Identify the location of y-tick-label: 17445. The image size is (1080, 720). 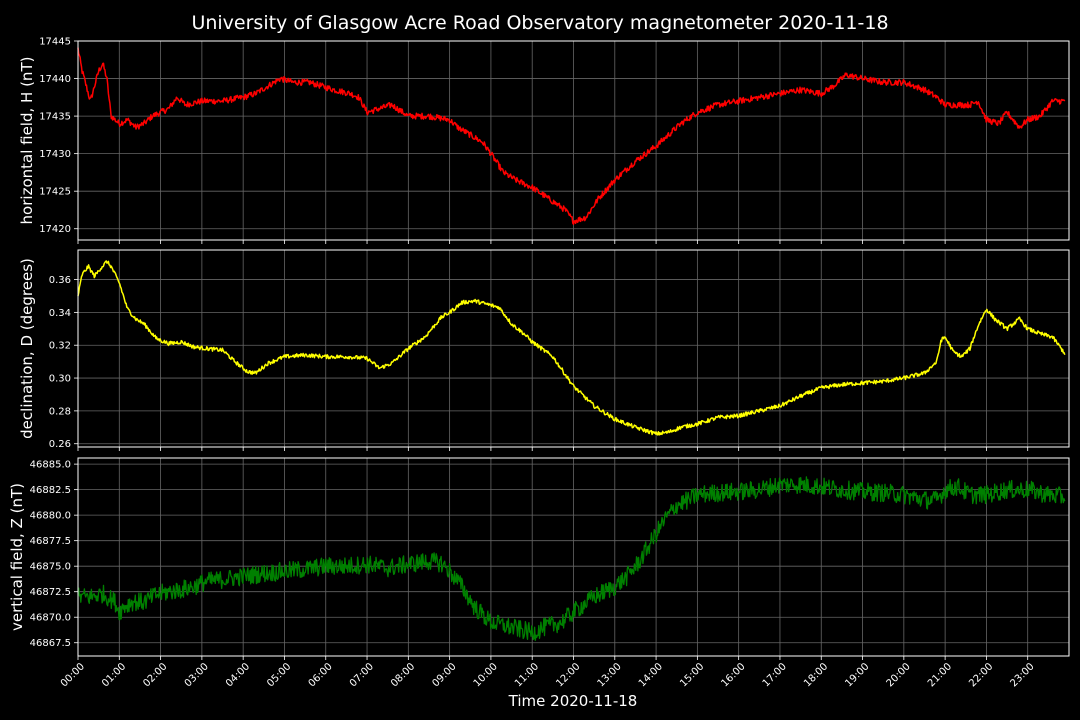
(55, 42).